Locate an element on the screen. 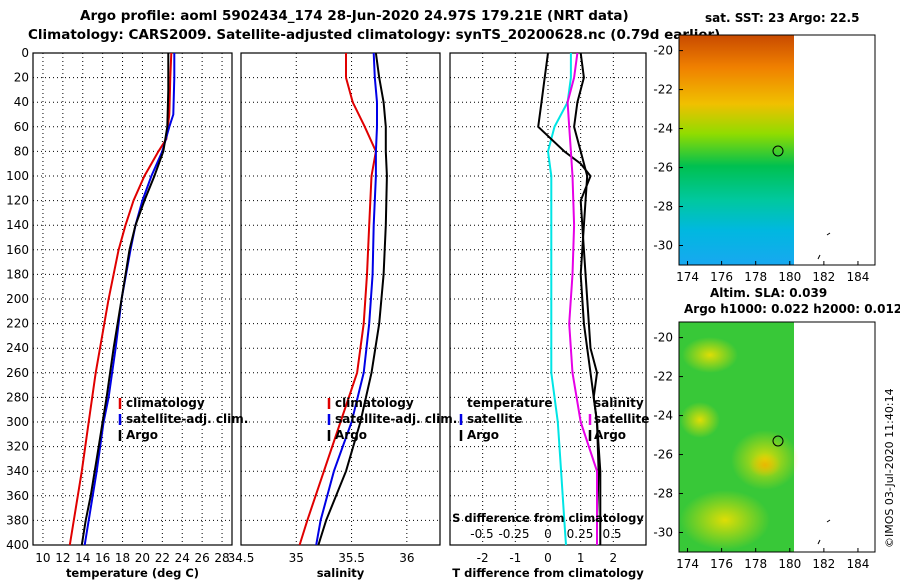  legend-label: salinity is located at coordinates (619, 403).